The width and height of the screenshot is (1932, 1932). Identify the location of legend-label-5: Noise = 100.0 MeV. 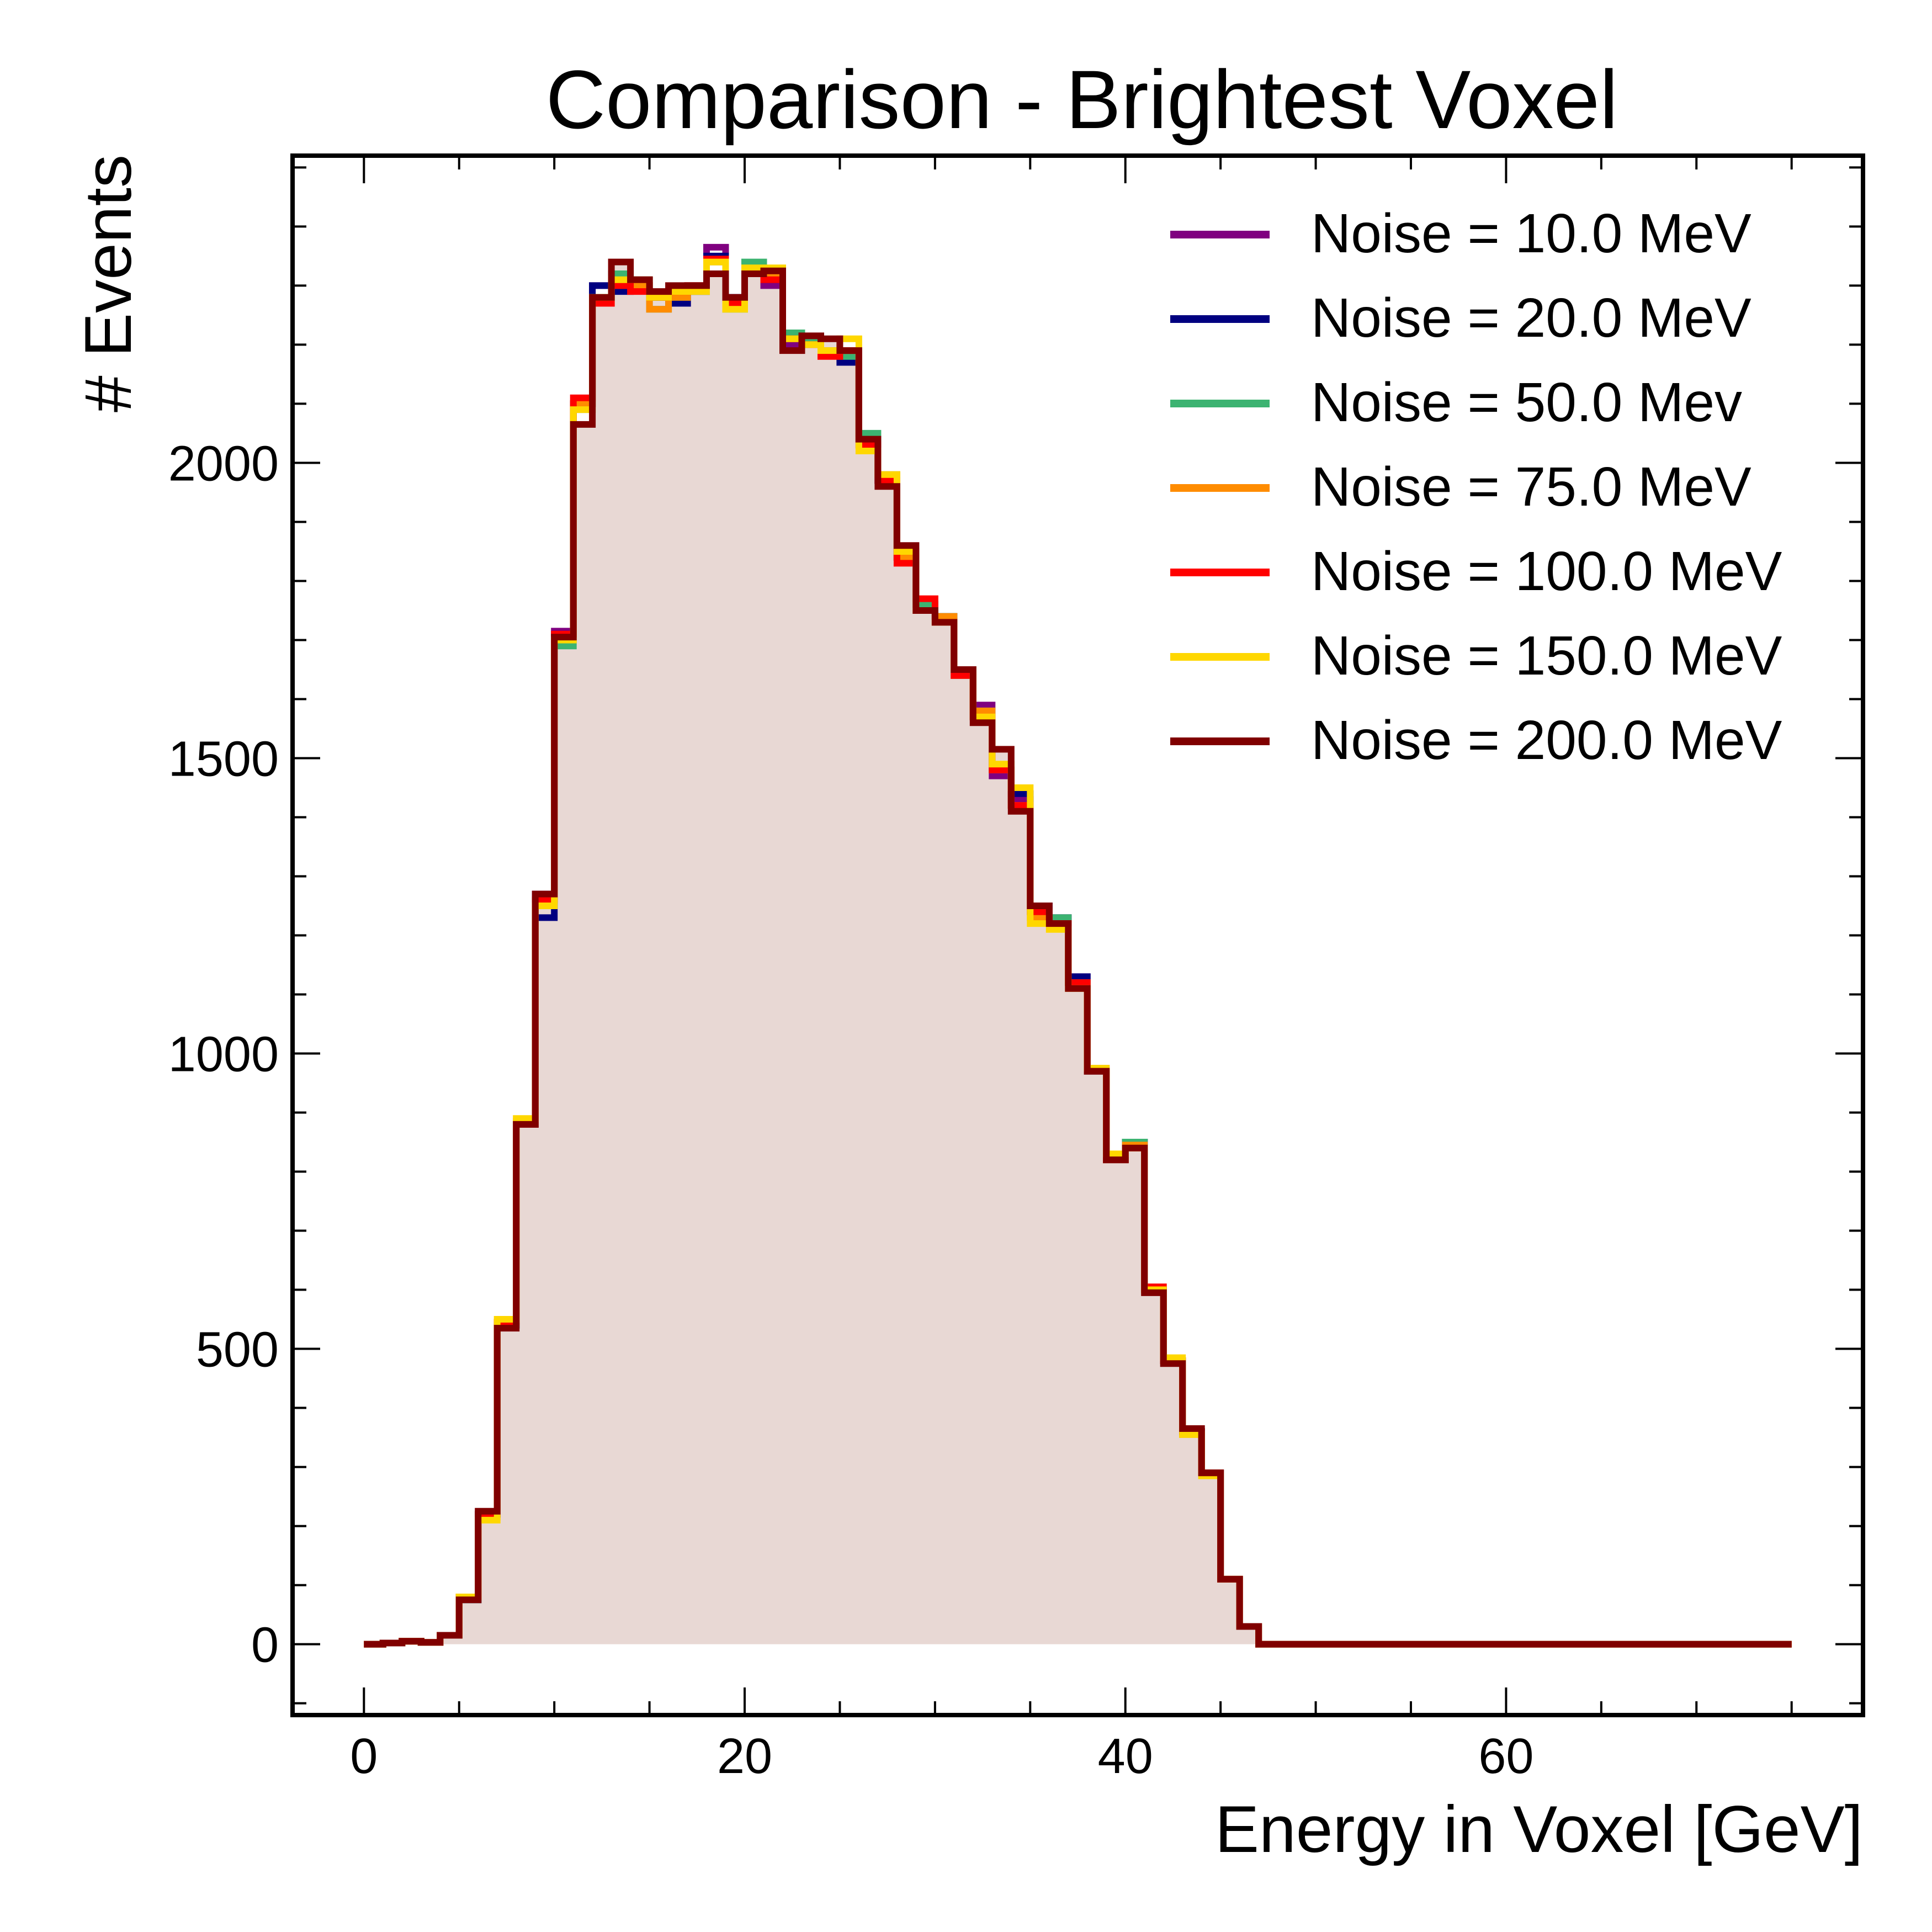
(1547, 571).